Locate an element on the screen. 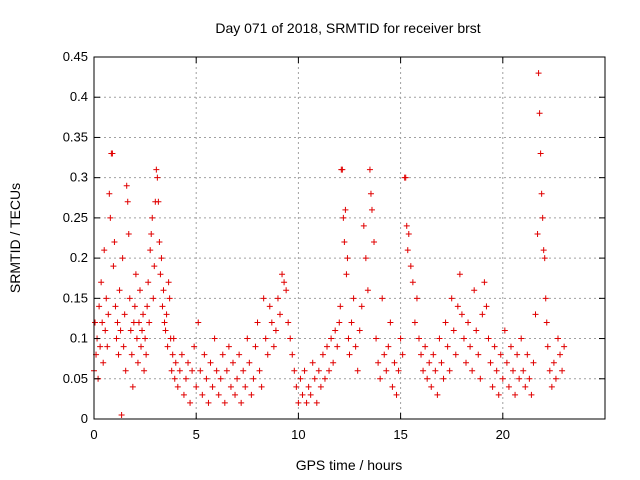 The height and width of the screenshot is (480, 640). x-tick-label: 10 is located at coordinates (298, 434).